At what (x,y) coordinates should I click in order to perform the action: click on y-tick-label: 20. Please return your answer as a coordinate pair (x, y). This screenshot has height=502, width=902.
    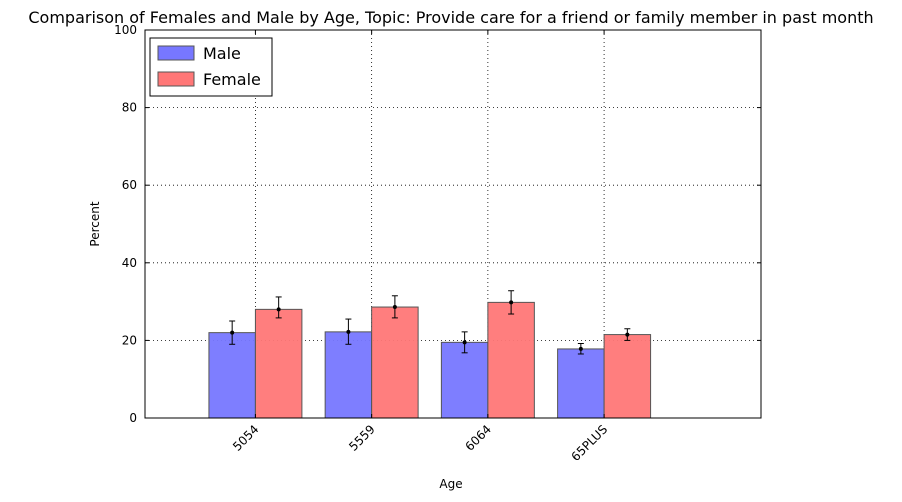
    Looking at the image, I should click on (129, 340).